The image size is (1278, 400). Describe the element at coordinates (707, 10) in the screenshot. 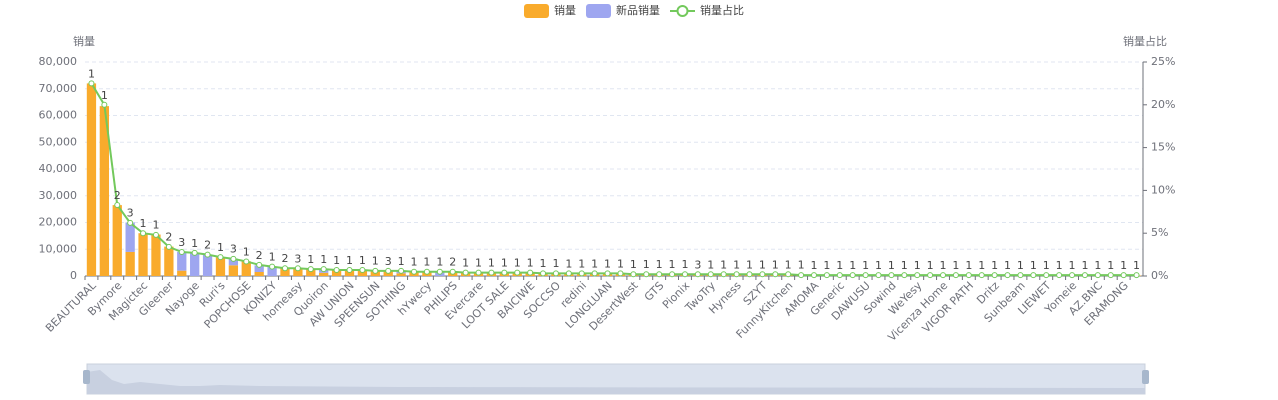

I see `legend-item: 销量占比` at that location.